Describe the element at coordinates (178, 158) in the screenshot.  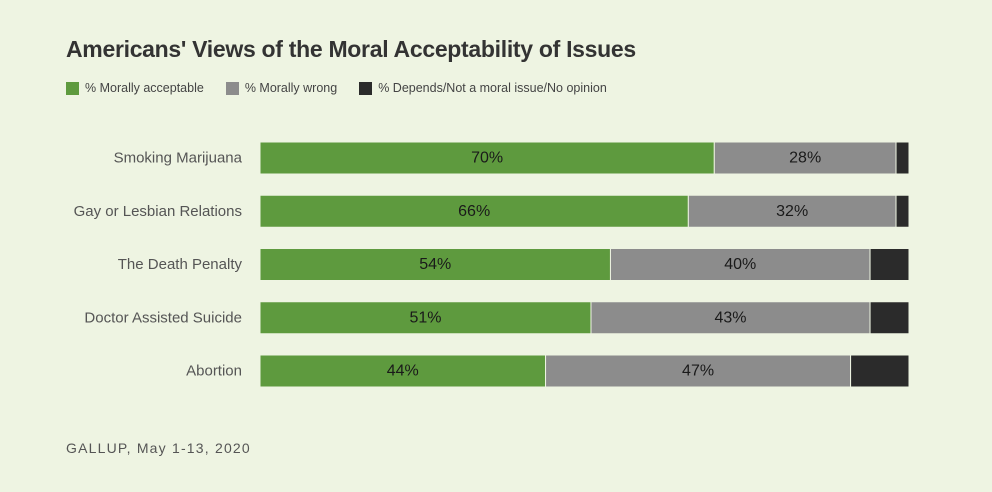
I see `category-label-smoking-marijuana: Smoking Marijuana` at that location.